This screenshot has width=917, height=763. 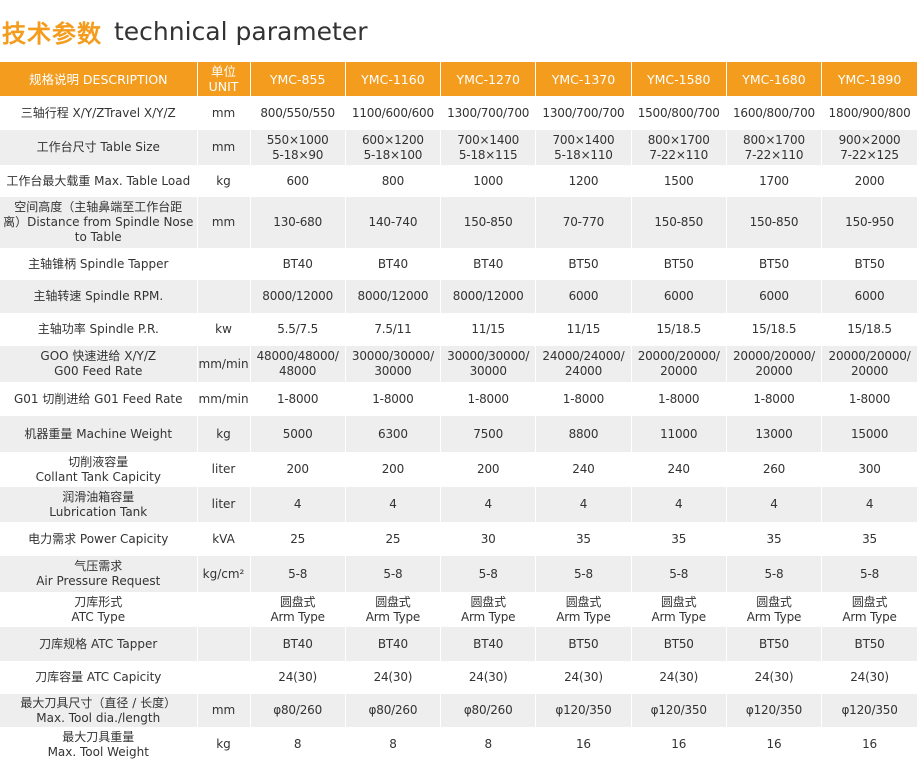 What do you see at coordinates (488, 296) in the screenshot?
I see `row-value: 8000/12000` at bounding box center [488, 296].